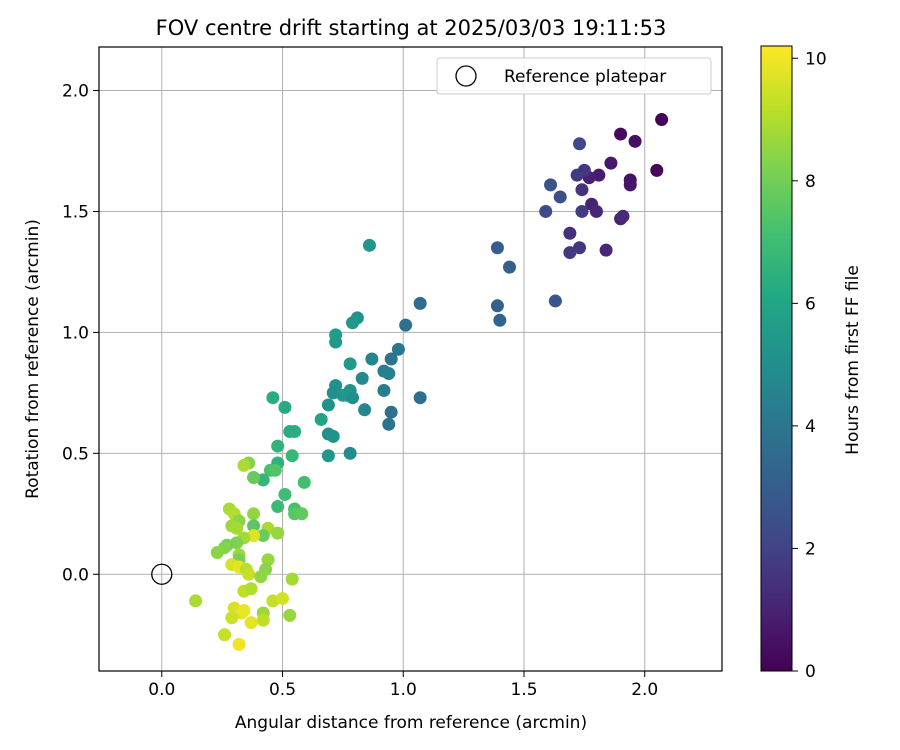 This screenshot has width=900, height=750. I want to click on x-axis-label: Angular distance from reference (arcmin), so click(411, 723).